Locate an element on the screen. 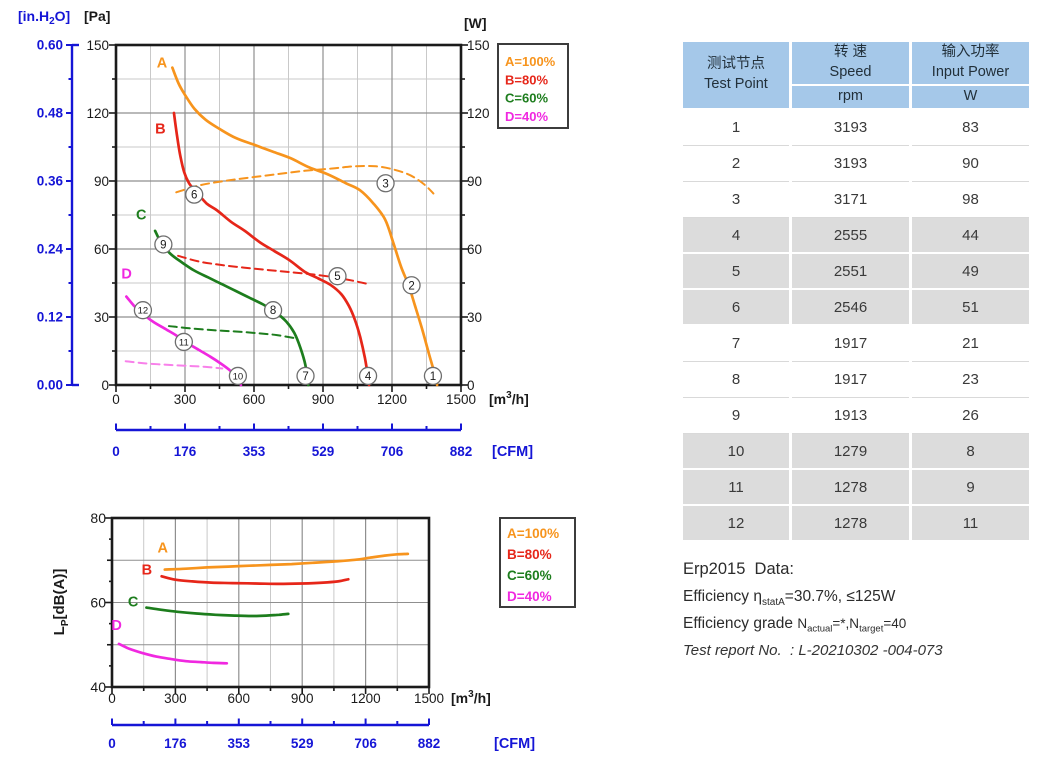 This screenshot has width=1042, height=762. test-point-number: 5 is located at coordinates (337, 277).